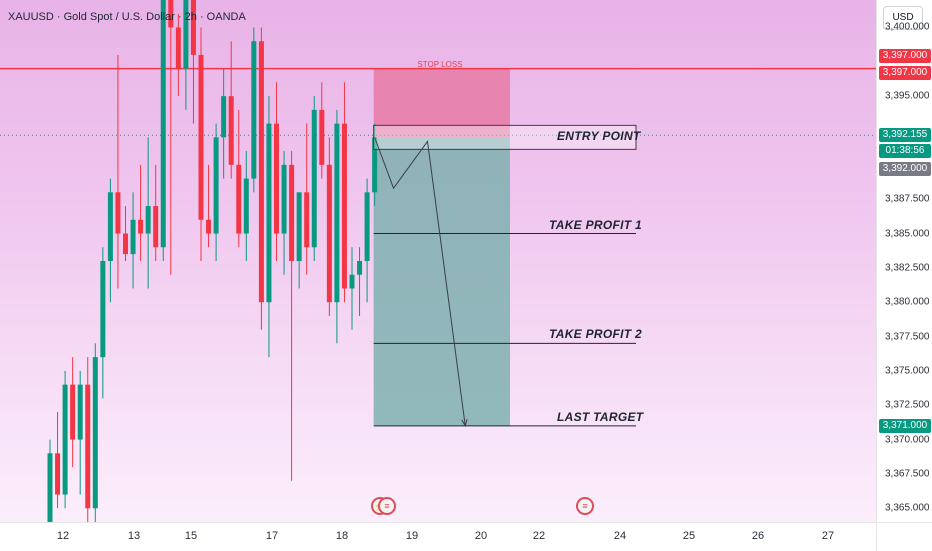 The width and height of the screenshot is (932, 551). What do you see at coordinates (600, 416) in the screenshot?
I see `last-target-label: LAST TARGET` at bounding box center [600, 416].